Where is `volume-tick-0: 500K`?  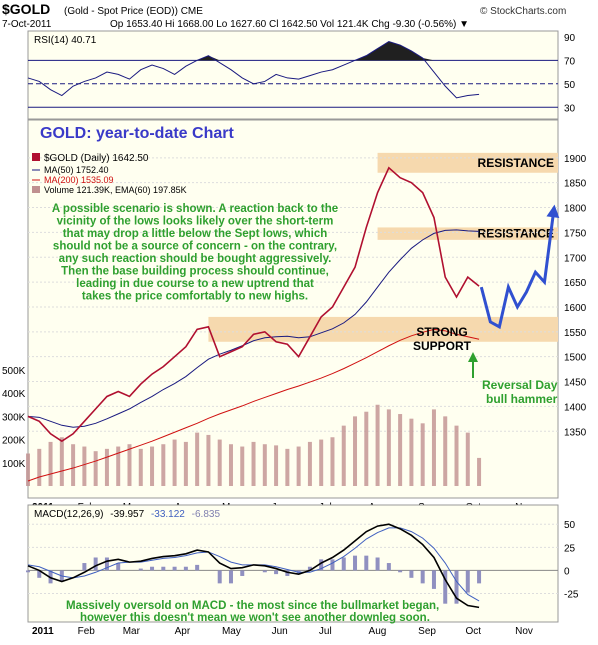
volume-tick-0: 500K is located at coordinates (14, 371).